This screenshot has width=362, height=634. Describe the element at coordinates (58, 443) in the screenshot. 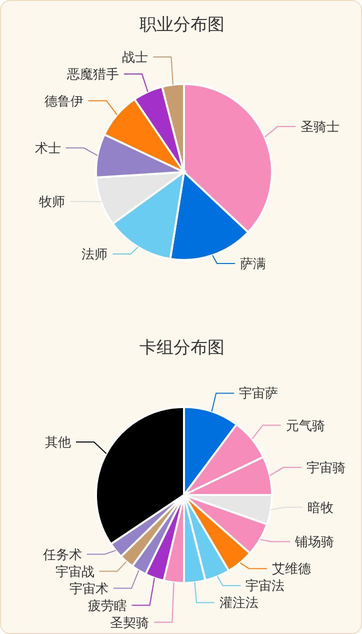

I see `slice-label: 其他` at that location.